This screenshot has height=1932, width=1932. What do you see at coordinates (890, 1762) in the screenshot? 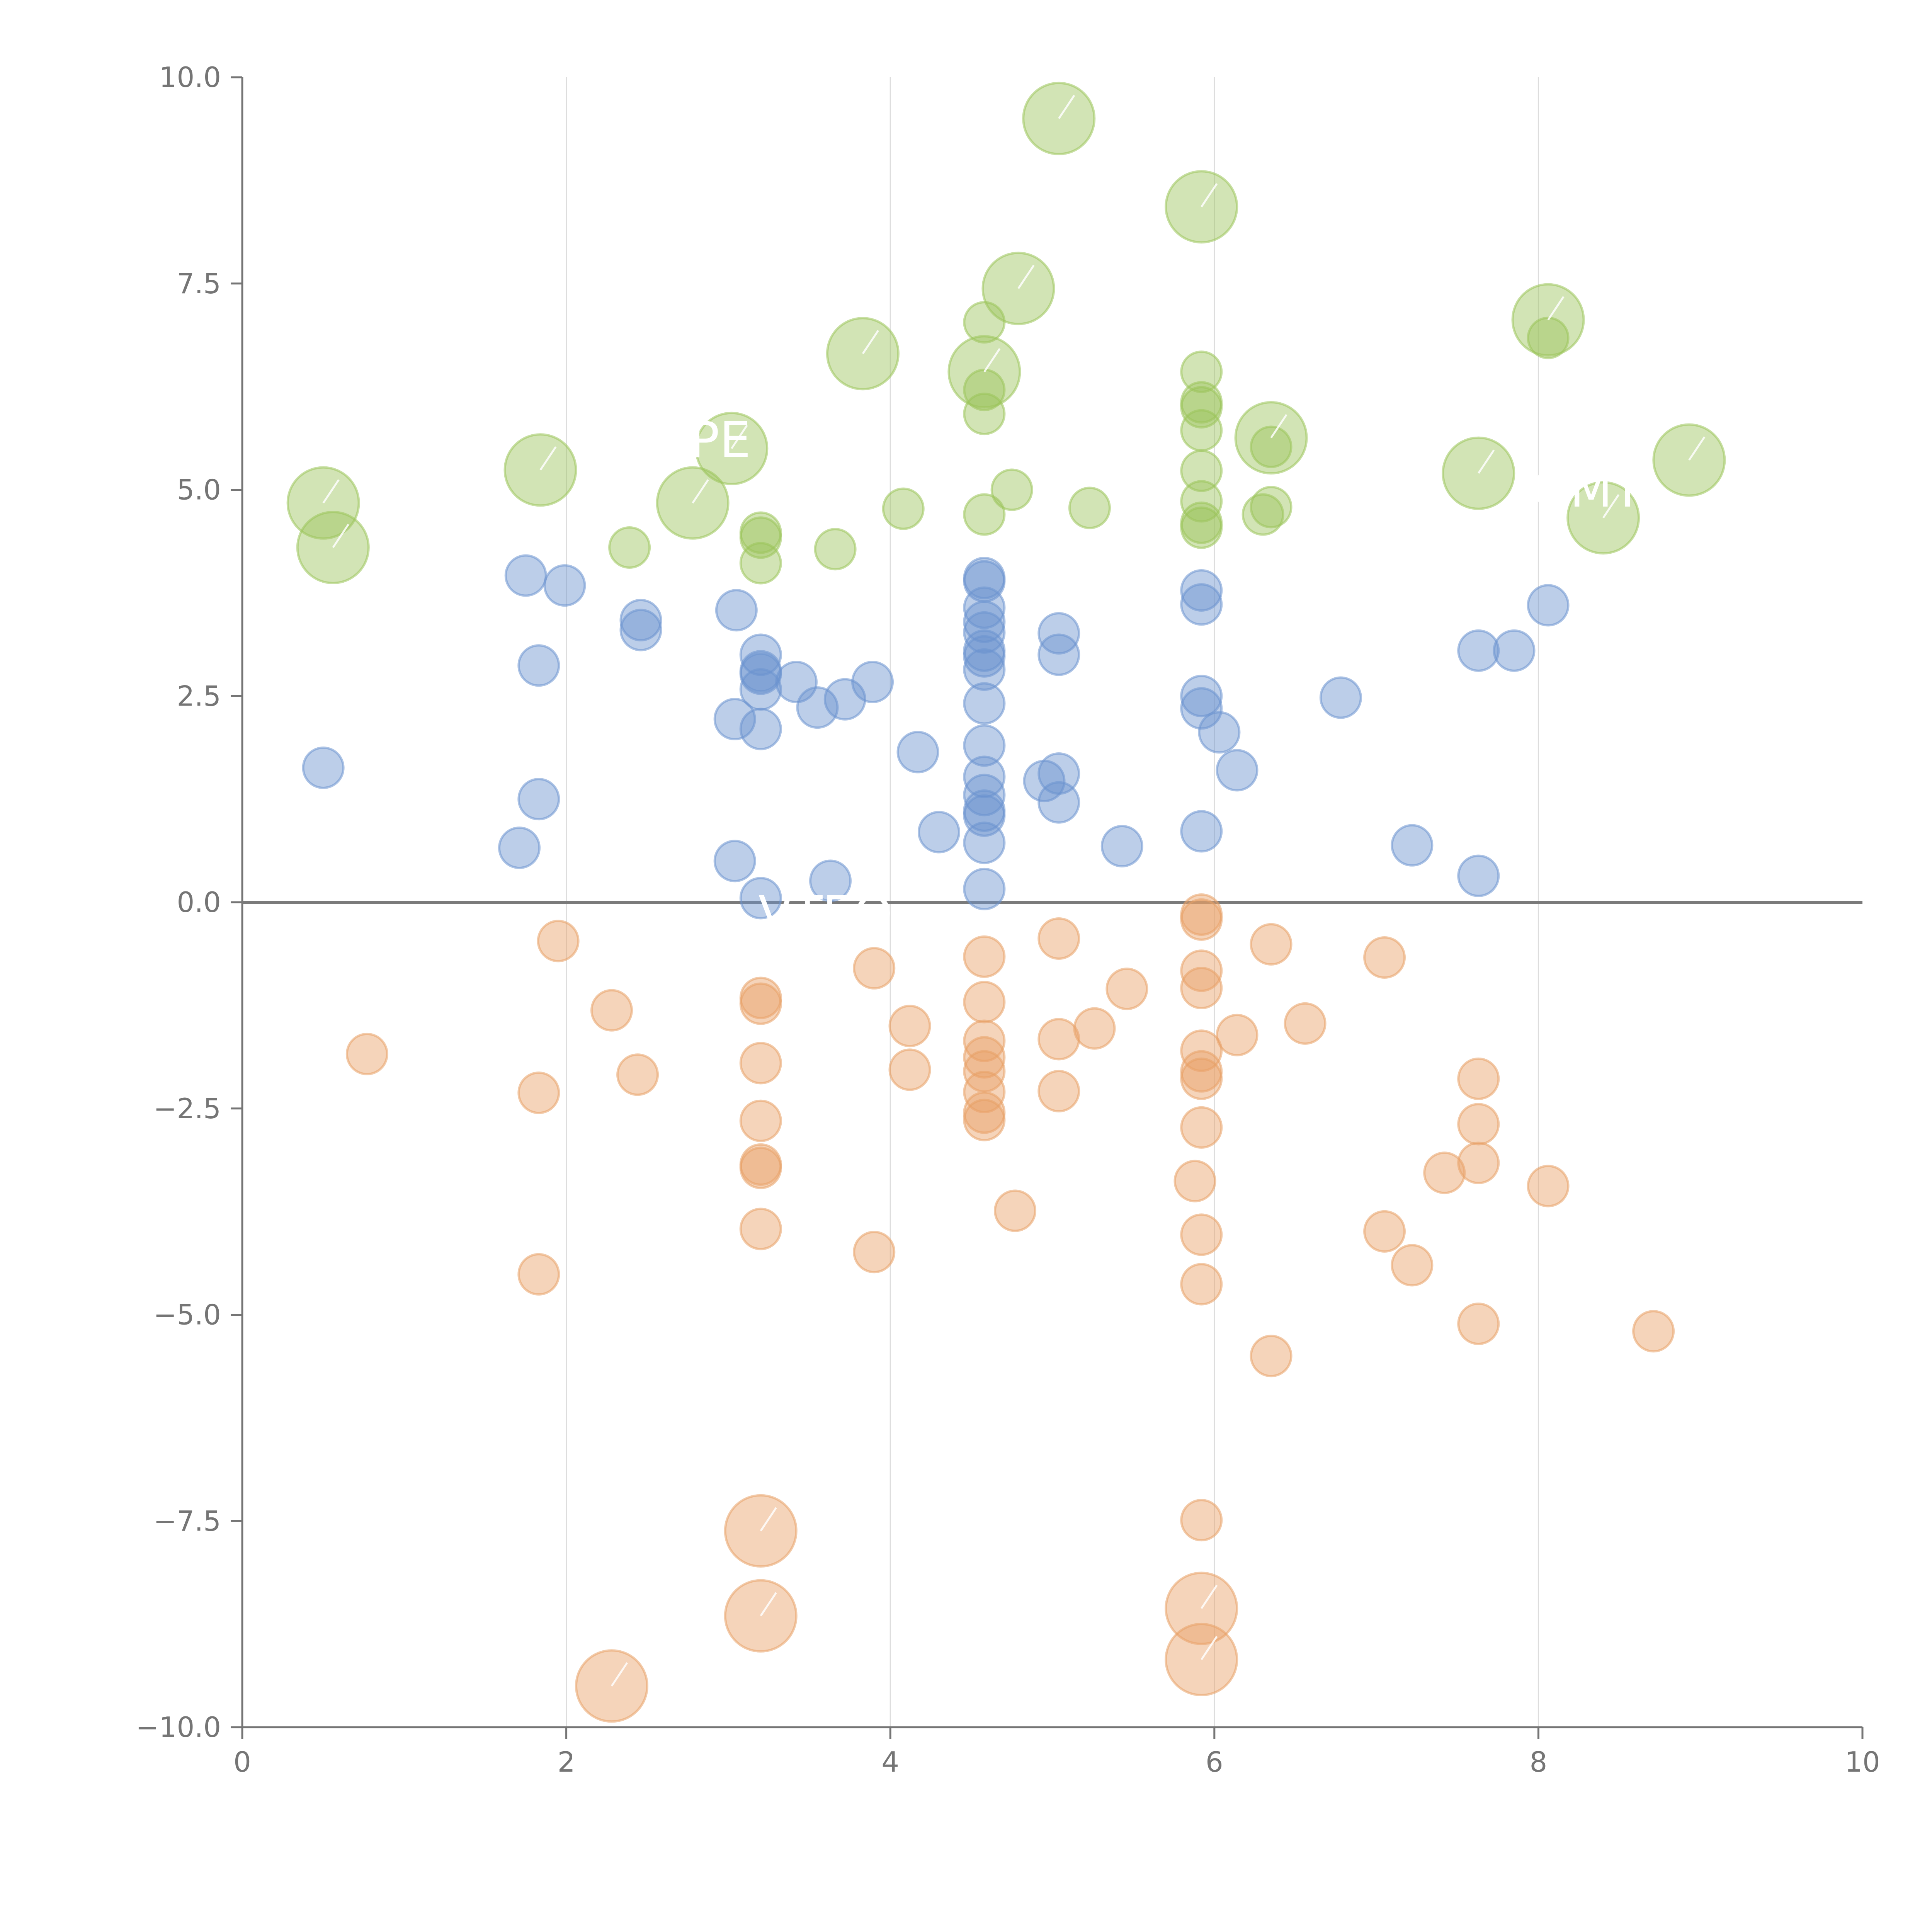
I see `x-tick-label: 4` at bounding box center [890, 1762].